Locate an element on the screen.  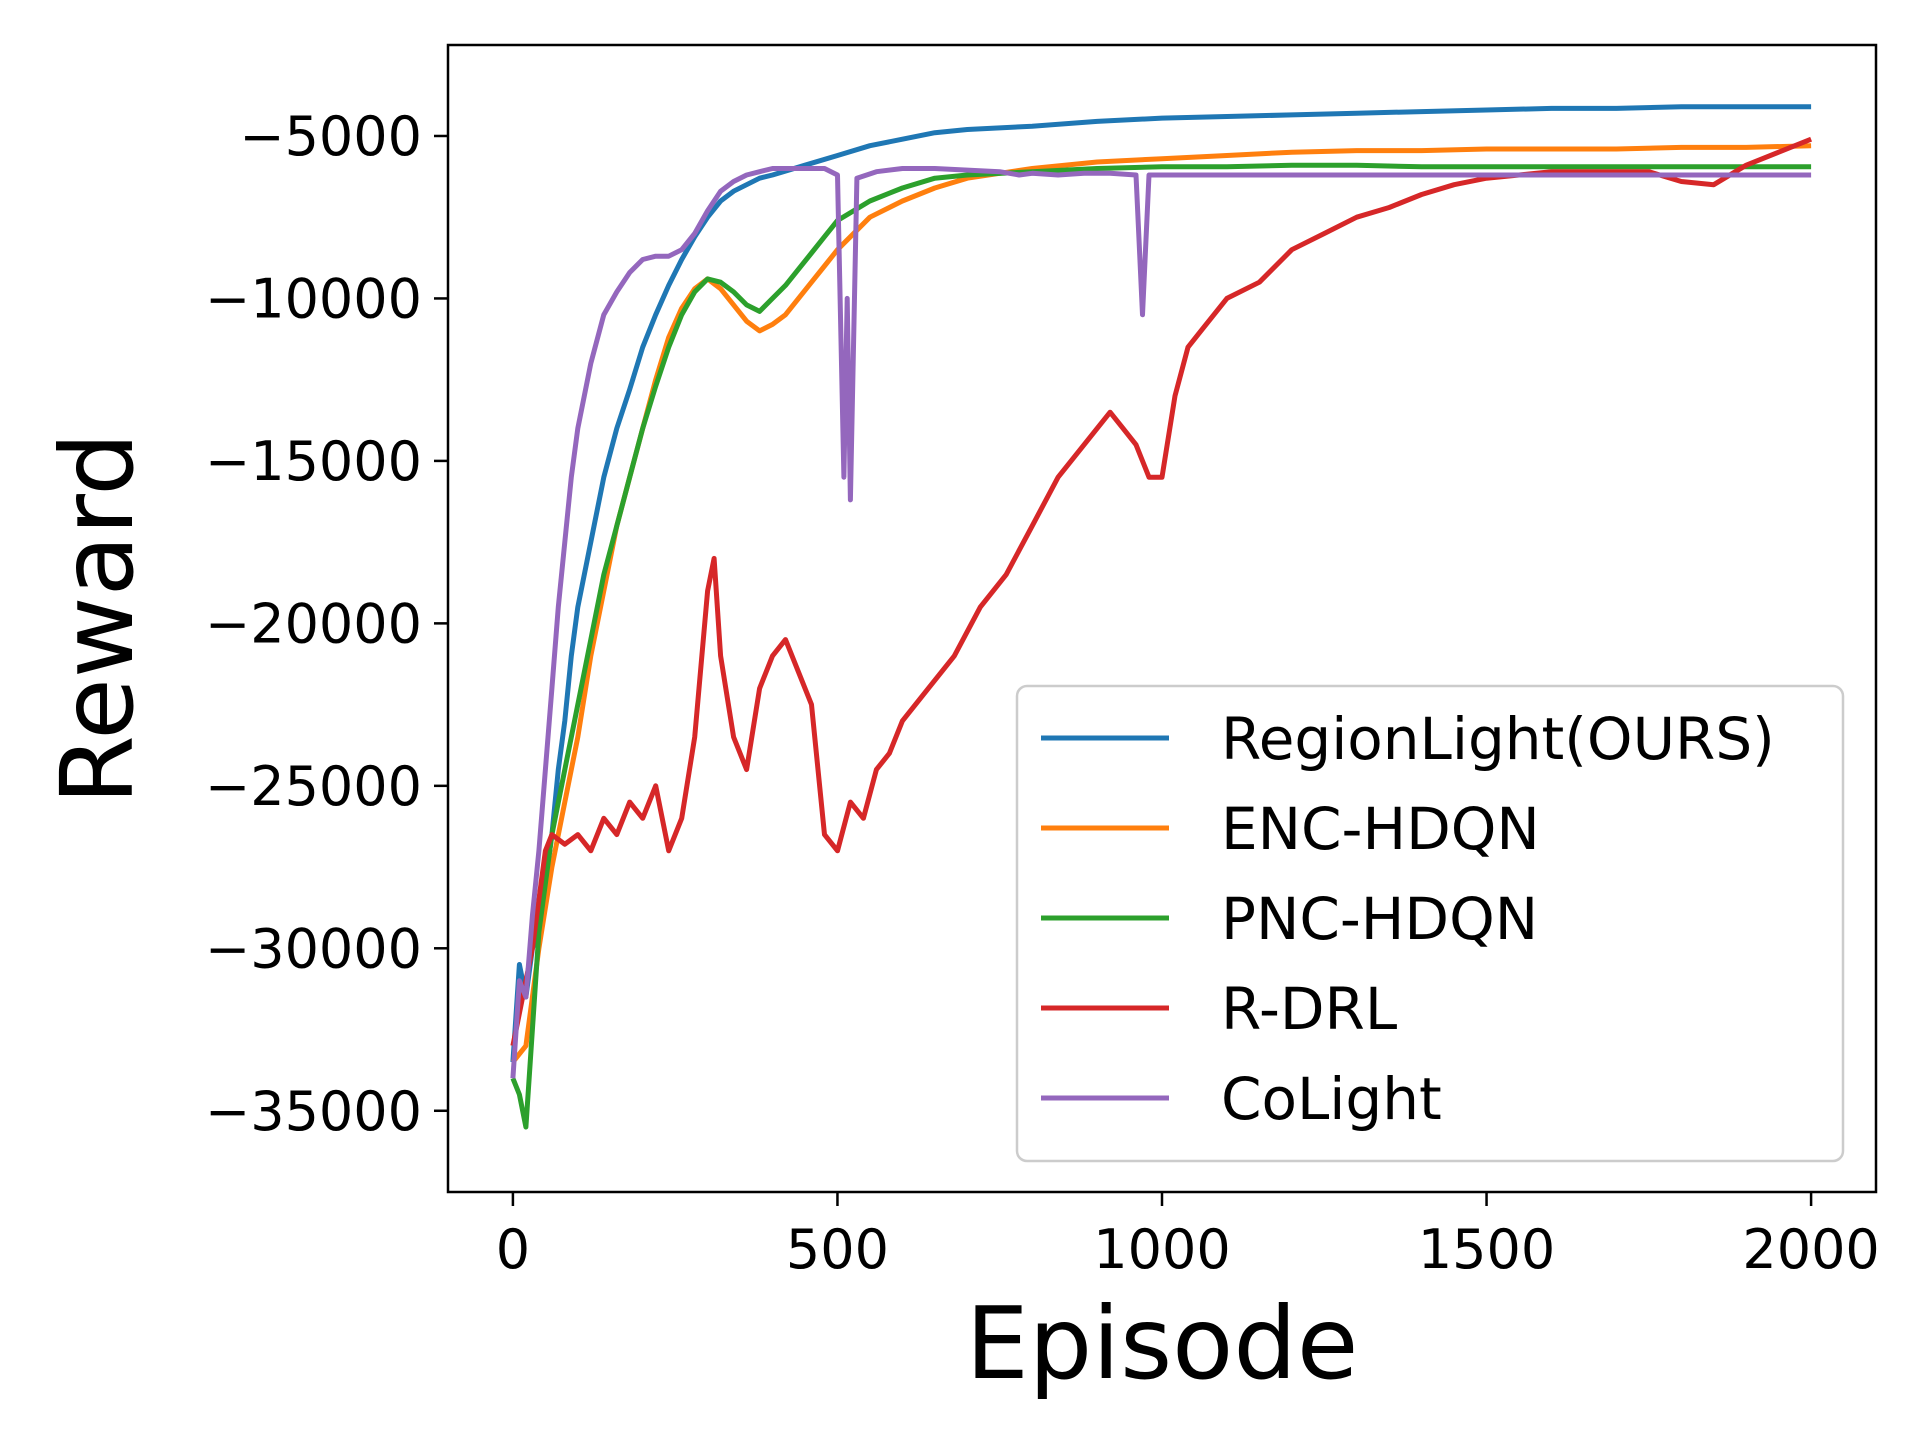
legend-label-2: ENC-HDQN is located at coordinates (1380, 829).